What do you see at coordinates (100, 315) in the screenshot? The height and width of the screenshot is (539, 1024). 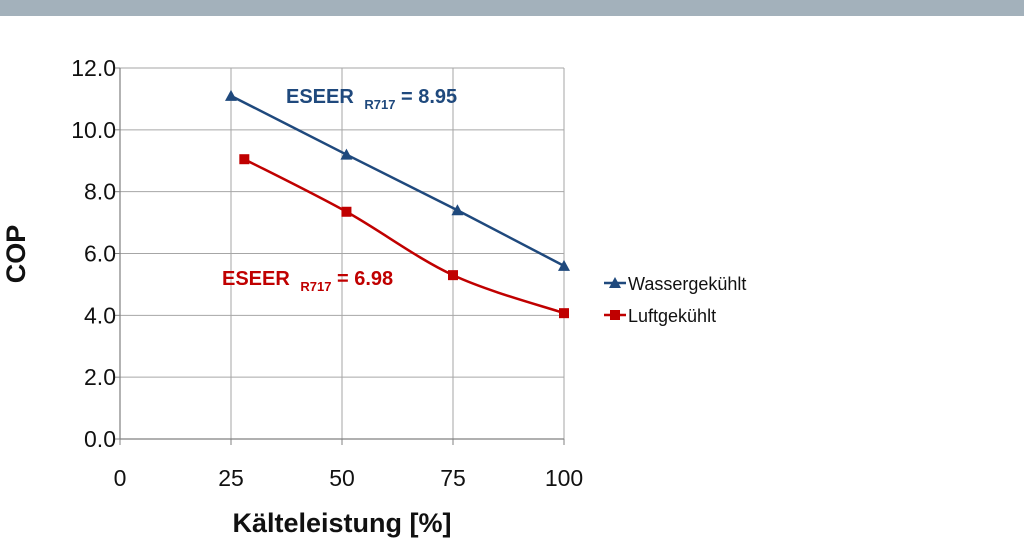 I see `y-tick-label: 4.0` at bounding box center [100, 315].